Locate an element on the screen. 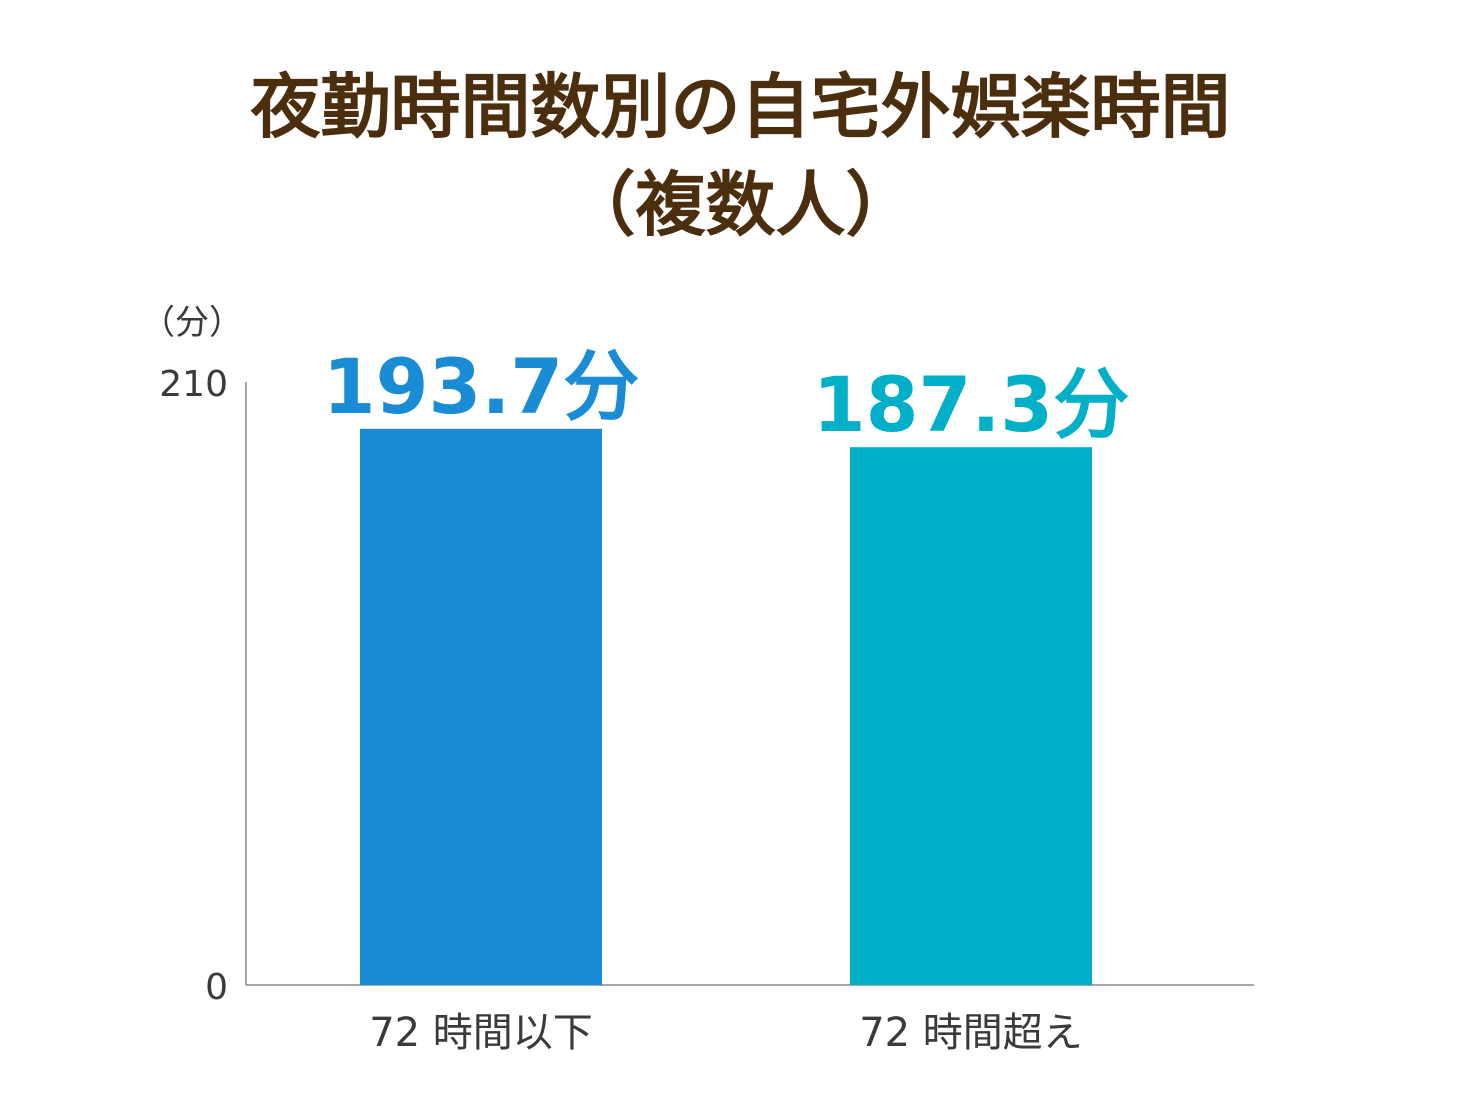 This screenshot has height=1118, width=1481. chart-title-line-1: 夜勤時間数別の自宅外娯楽時間 is located at coordinates (740, 107).